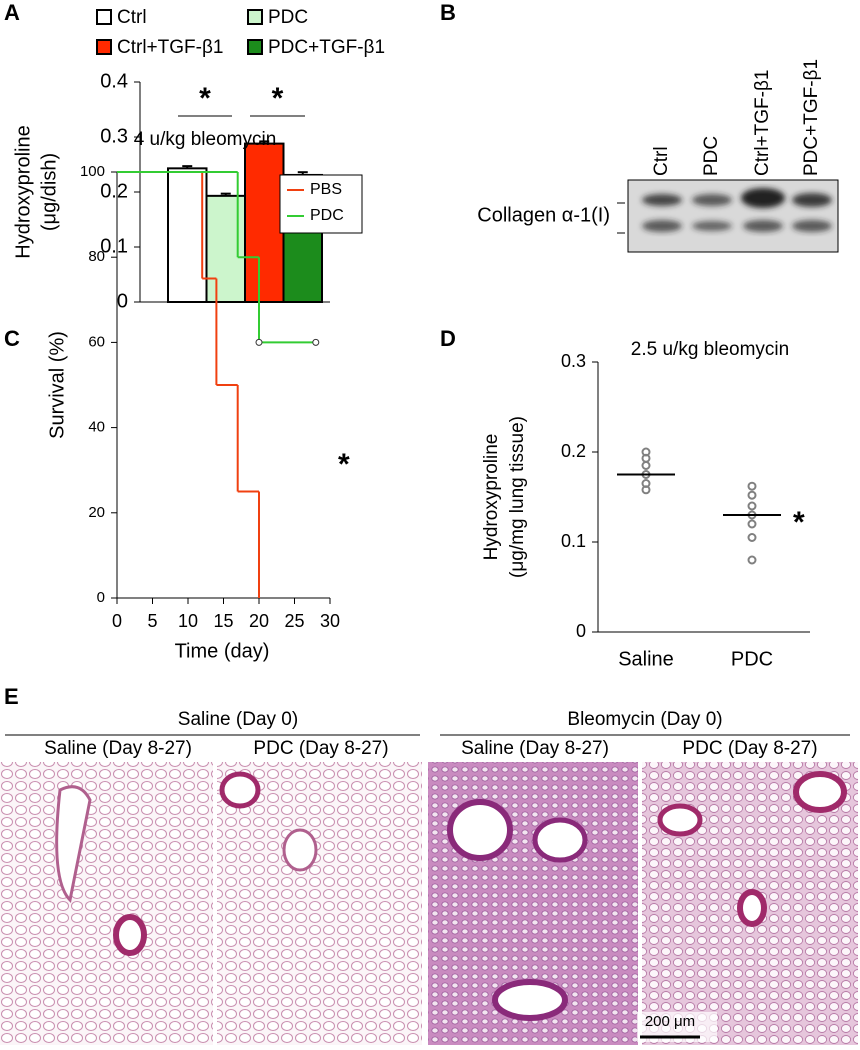  Describe the element at coordinates (661, 161) in the screenshot. I see `lane-label: Ctrl` at that location.